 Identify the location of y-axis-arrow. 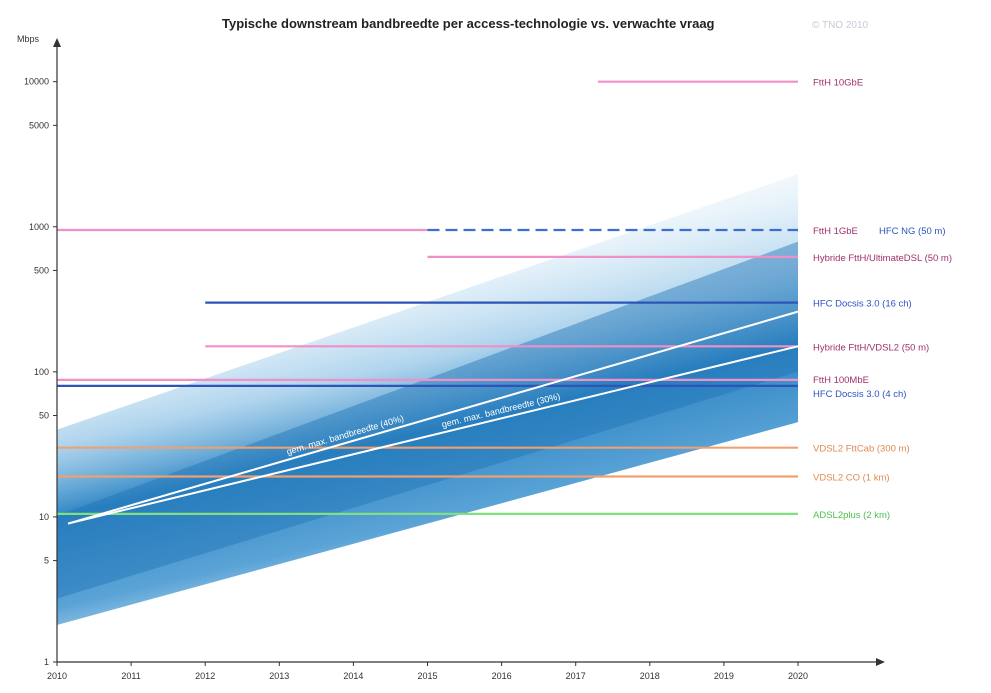
(57, 42).